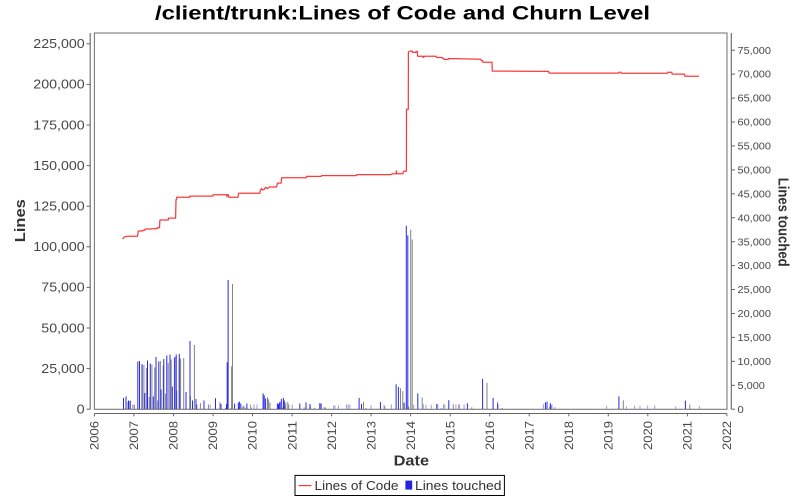 This screenshot has height=500, width=800. What do you see at coordinates (411, 435) in the screenshot?
I see `svg-text: 2014` at bounding box center [411, 435].